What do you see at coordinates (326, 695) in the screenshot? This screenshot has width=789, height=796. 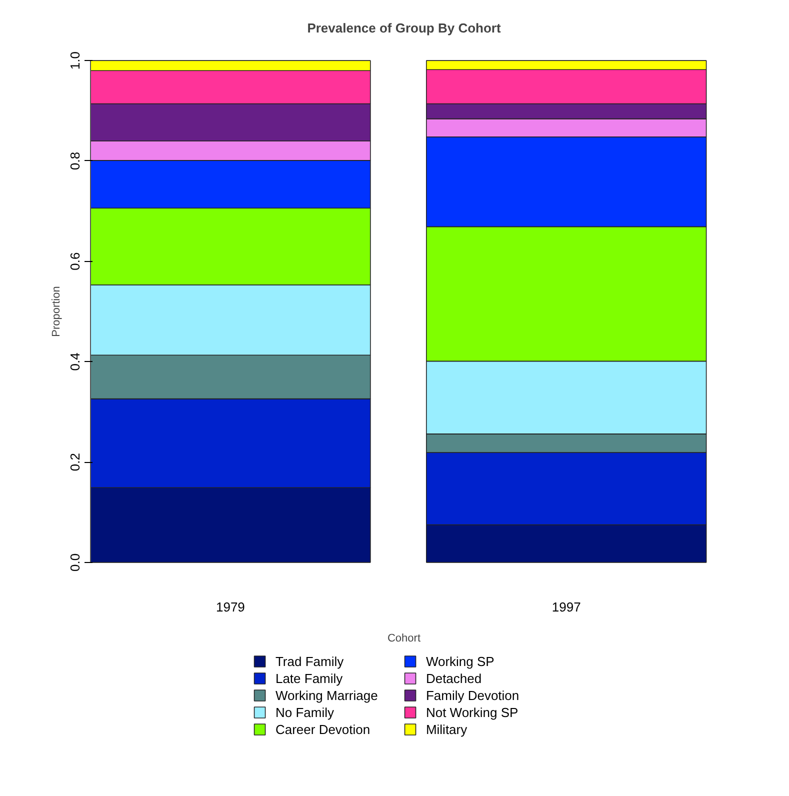 I see `legend-label: Working Marriage` at bounding box center [326, 695].